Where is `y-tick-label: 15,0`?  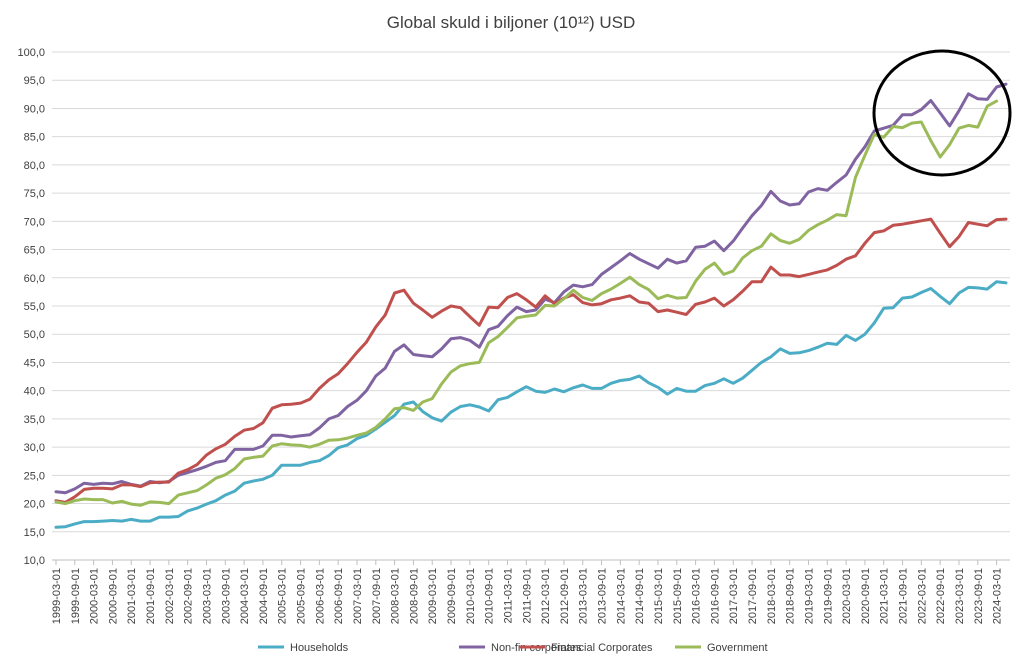
y-tick-label: 15,0 is located at coordinates (34, 533).